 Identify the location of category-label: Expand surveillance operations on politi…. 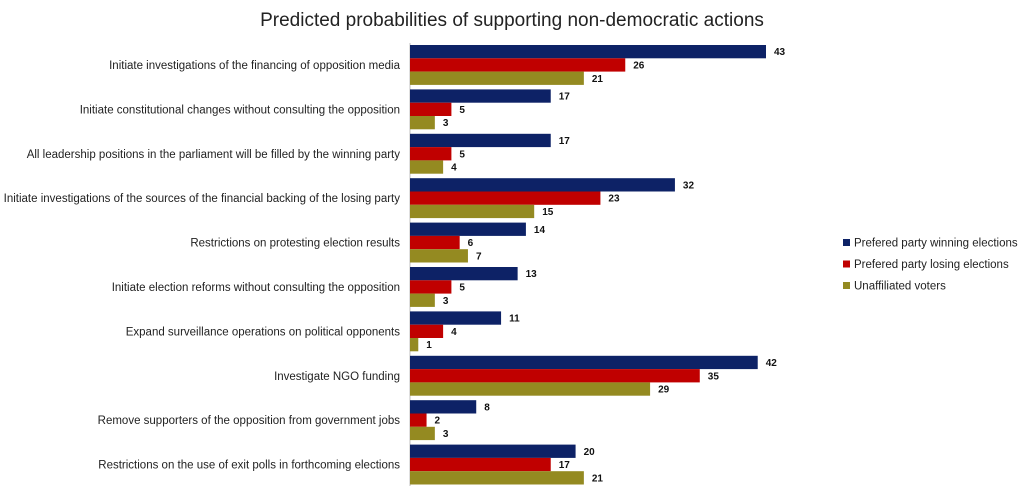
(263, 332).